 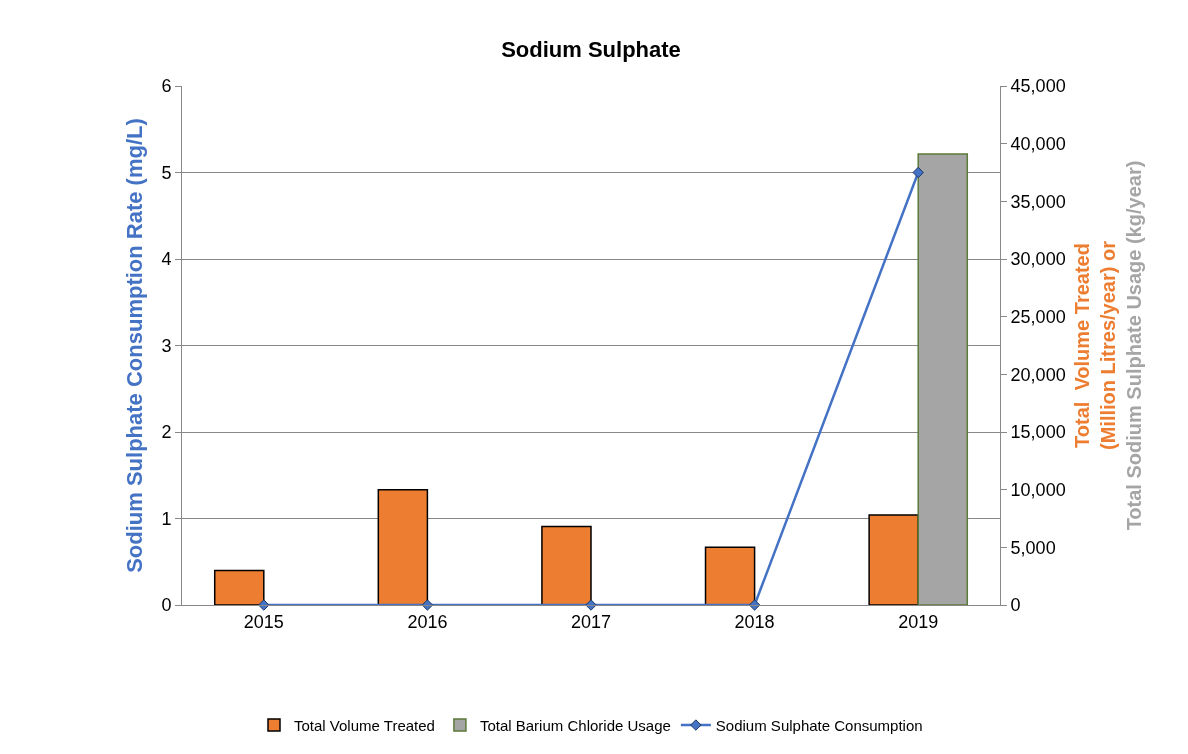 I want to click on y-tick-label: 0, so click(x=166, y=605).